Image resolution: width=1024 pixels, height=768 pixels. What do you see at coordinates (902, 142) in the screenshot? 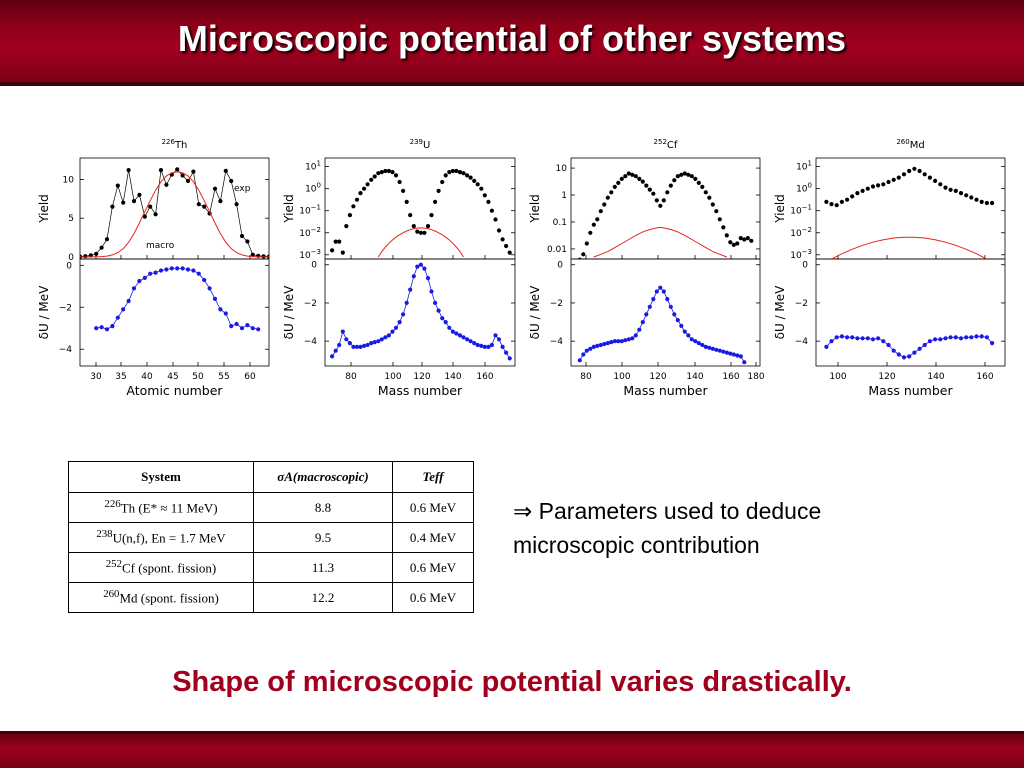
I see `panel-title-mass: 260` at bounding box center [902, 142].